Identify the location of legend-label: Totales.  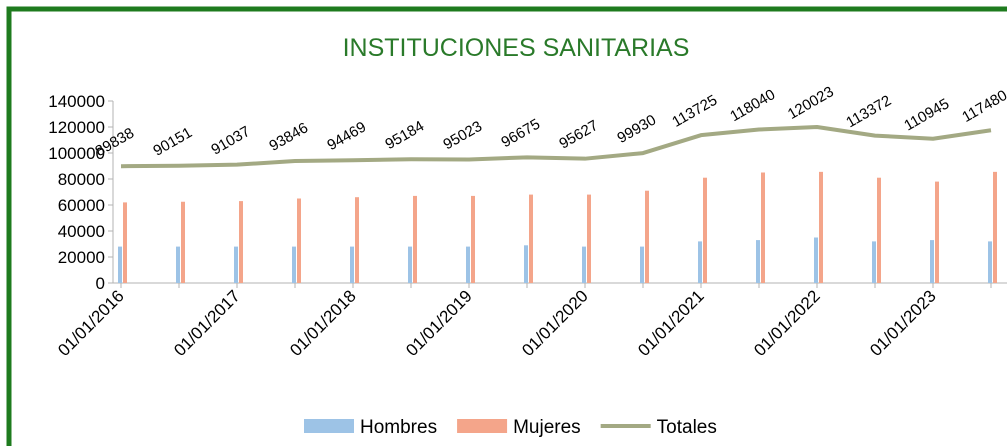
(687, 427).